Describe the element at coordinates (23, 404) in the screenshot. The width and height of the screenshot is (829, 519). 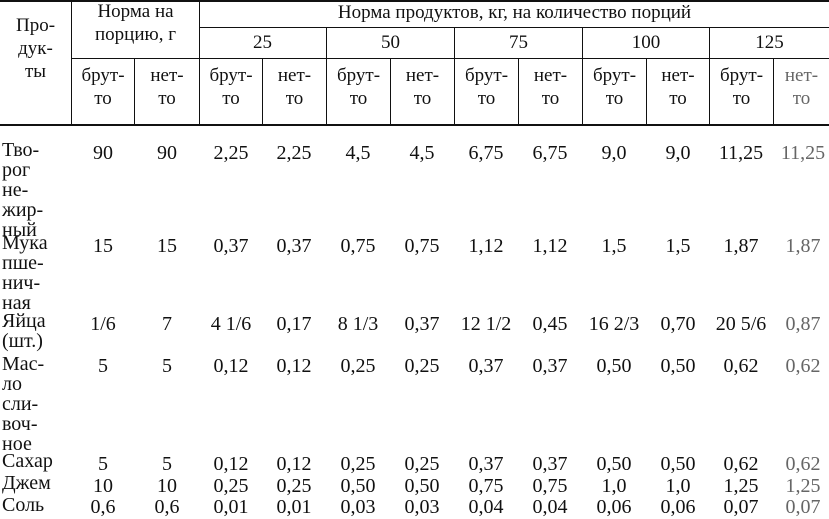
I see `product-name: Мас- ло сли- воч- ное` at that location.